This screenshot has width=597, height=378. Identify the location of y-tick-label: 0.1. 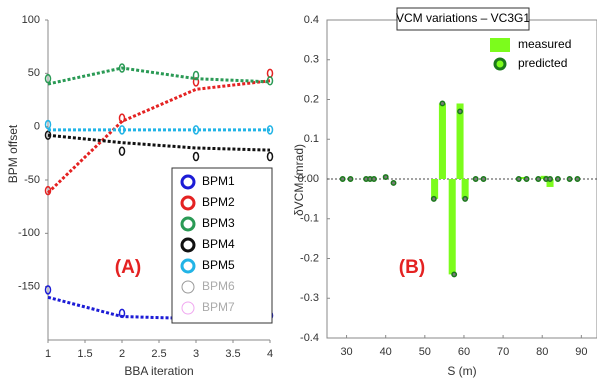
(311, 139).